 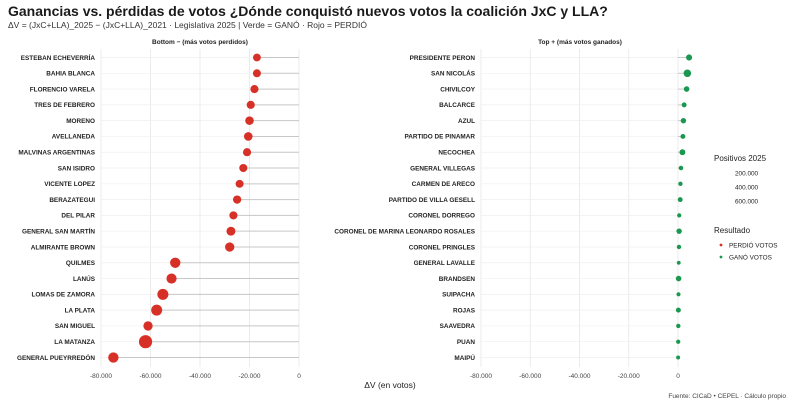 What do you see at coordinates (76, 168) in the screenshot?
I see `category-label: SAN ISIDRO` at bounding box center [76, 168].